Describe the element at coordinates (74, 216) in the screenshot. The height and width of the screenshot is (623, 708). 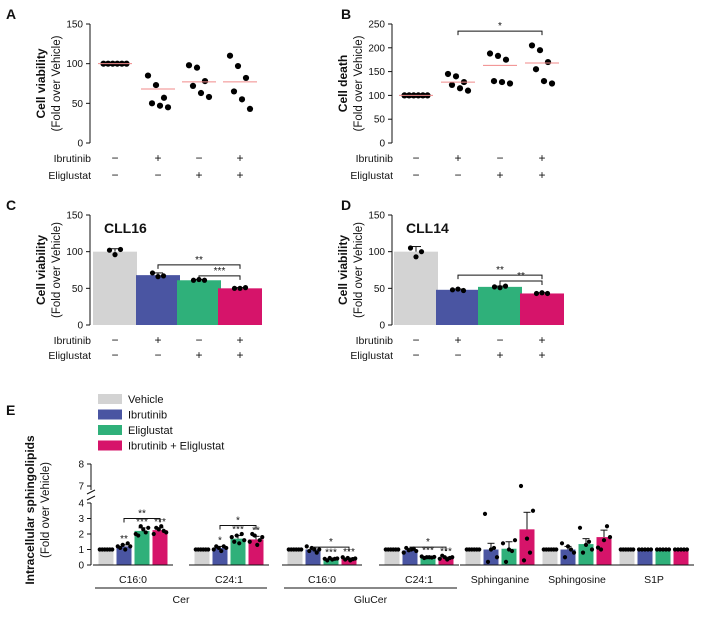
I see `panel-c-y-tick-label: 150` at that location.